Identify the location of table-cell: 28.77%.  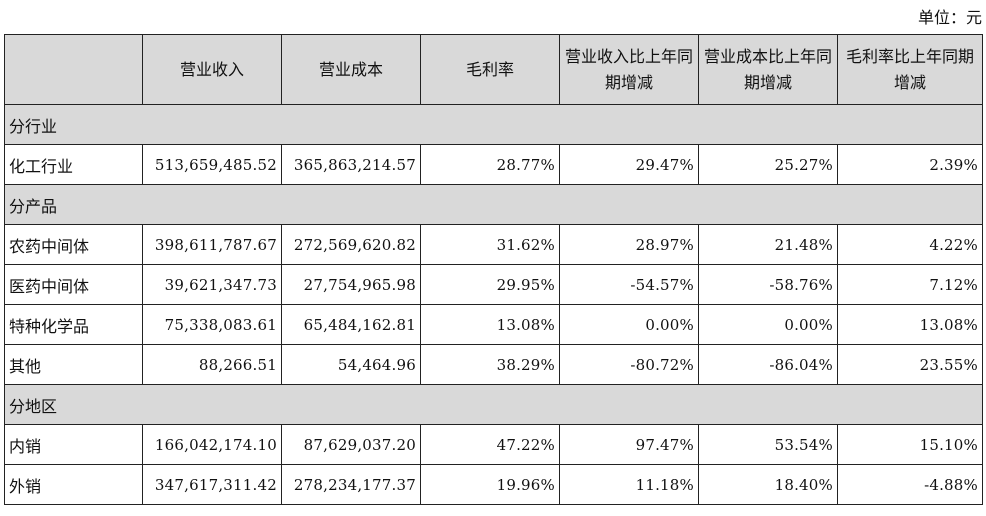
(490, 164).